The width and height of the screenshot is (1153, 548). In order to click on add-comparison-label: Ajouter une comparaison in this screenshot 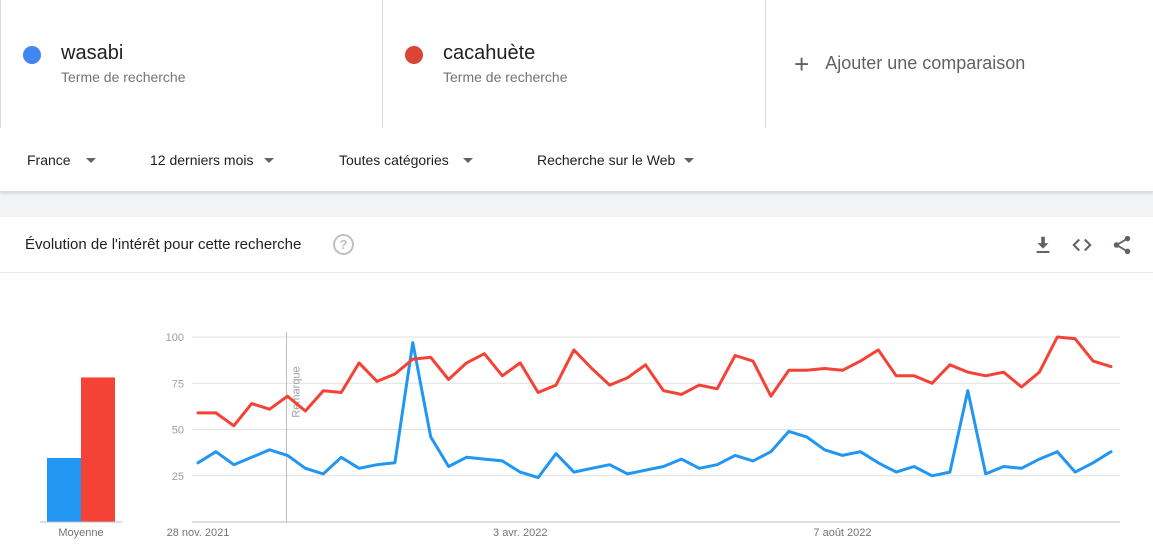, I will do `click(925, 63)`.